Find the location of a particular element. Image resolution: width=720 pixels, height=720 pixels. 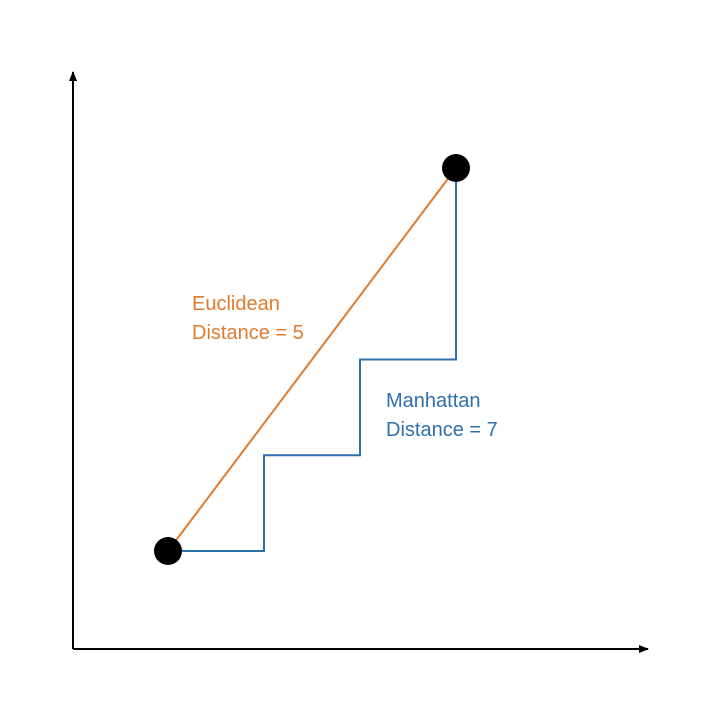

manhattan-label-line2: Distance = 7 is located at coordinates (442, 430).